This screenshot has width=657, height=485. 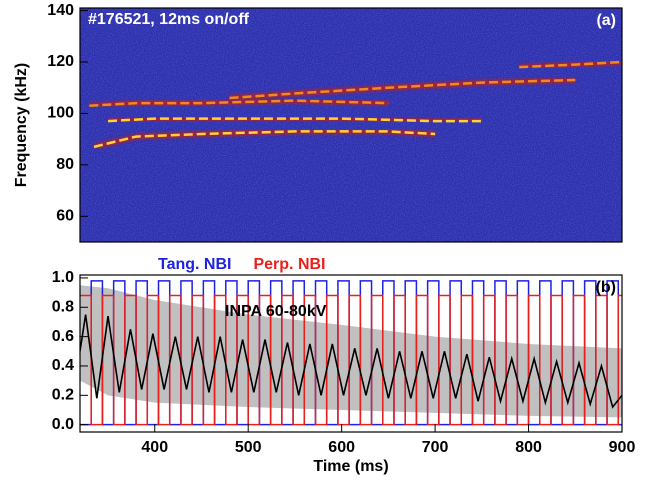 I want to click on y-tick-label: 120, so click(x=60, y=61).